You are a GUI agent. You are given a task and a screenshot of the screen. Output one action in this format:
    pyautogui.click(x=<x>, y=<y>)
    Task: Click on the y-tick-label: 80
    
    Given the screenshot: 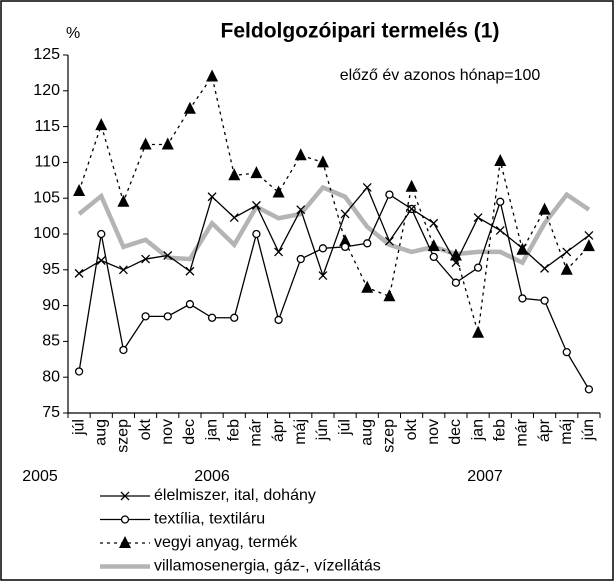 What is the action you would take?
    pyautogui.click(x=51, y=376)
    